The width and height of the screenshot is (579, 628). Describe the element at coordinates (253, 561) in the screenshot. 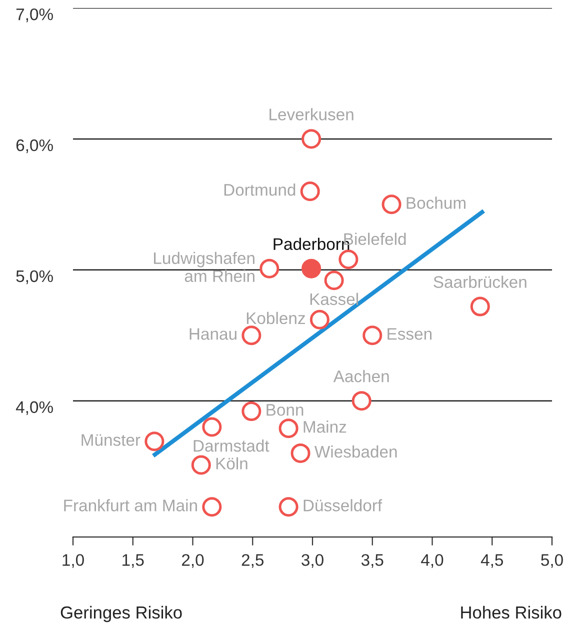

I see `x-tick-label: 2,5` at that location.